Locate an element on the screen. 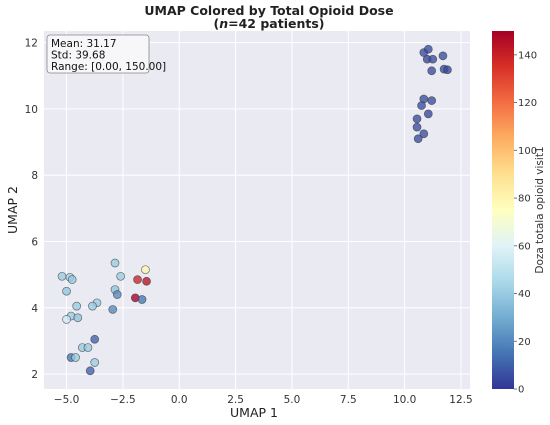 The image size is (550, 425). stats-std: Std: 39.68 is located at coordinates (78, 56).